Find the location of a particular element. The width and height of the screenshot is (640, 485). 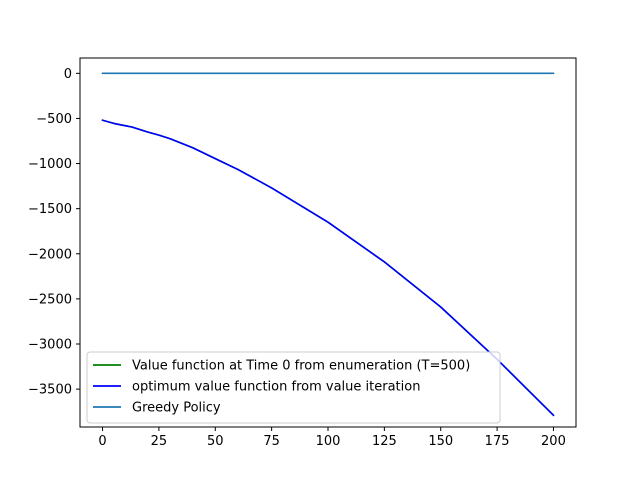

y-tick-label: −1500 is located at coordinates (50, 209).